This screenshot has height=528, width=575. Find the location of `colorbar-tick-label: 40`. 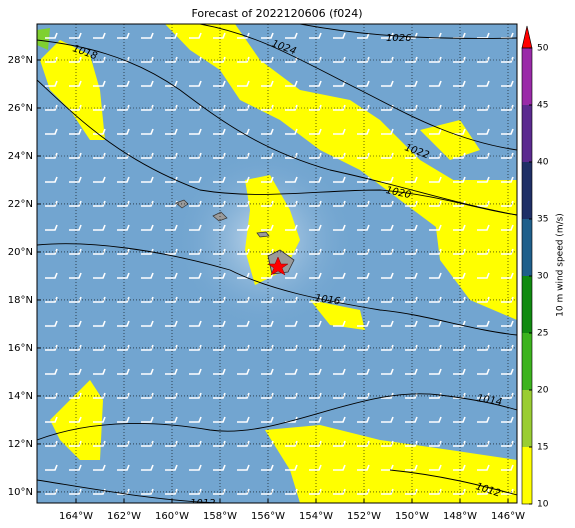

colorbar-tick-label: 40 is located at coordinates (543, 163).